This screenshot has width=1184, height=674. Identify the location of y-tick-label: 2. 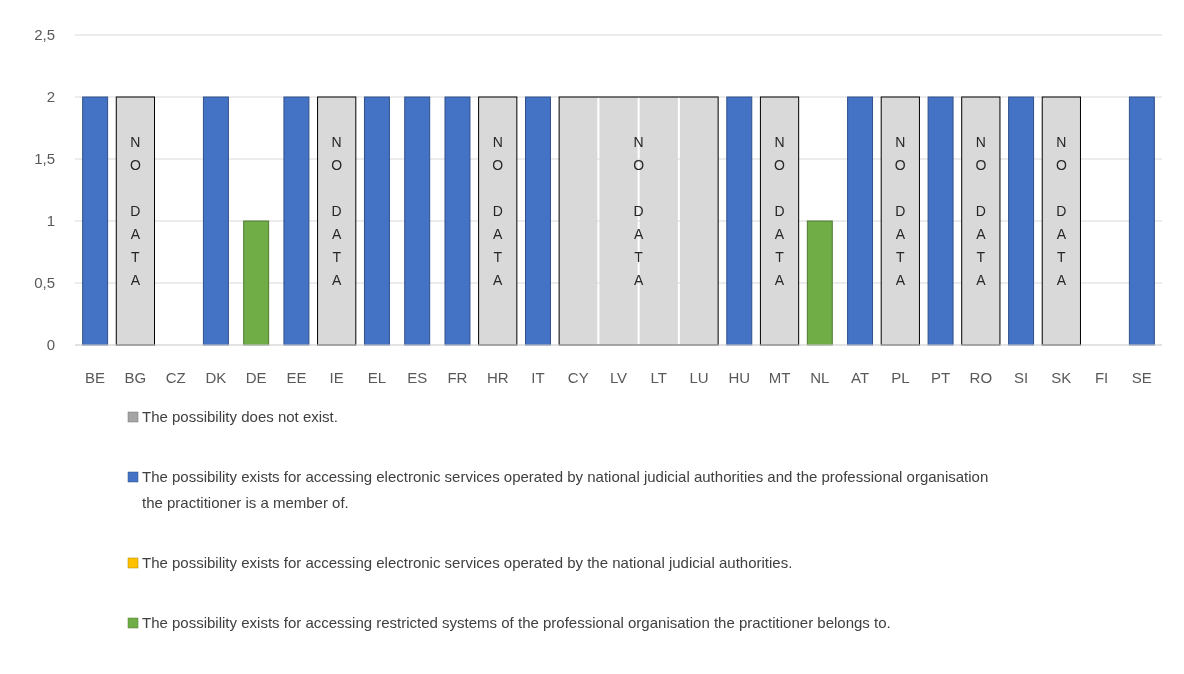
(50, 96).